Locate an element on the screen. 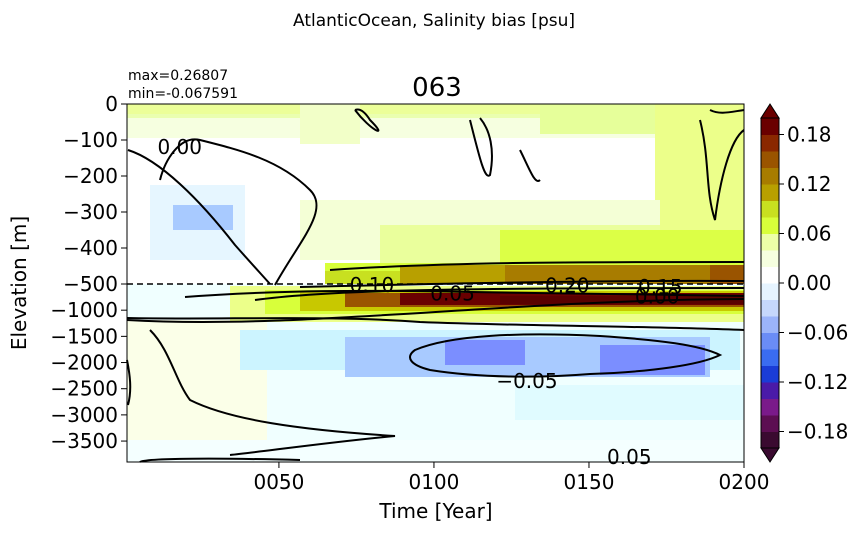  contour-label: 0.10 is located at coordinates (372, 285).